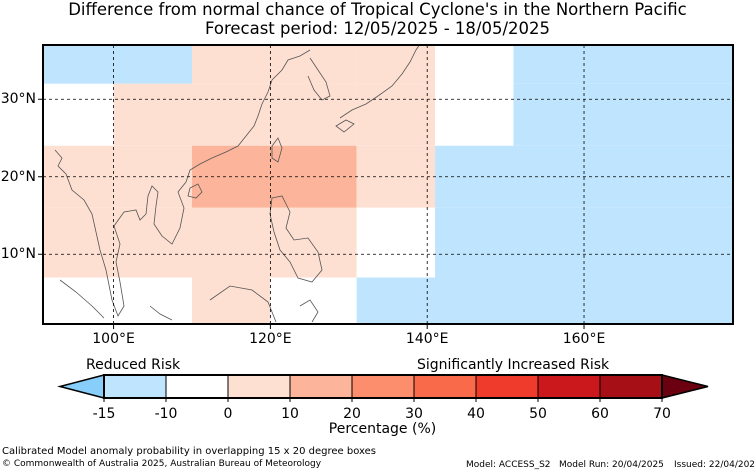 The image size is (755, 470). I want to click on footer-model: Model: ACCESS_S2, so click(508, 465).